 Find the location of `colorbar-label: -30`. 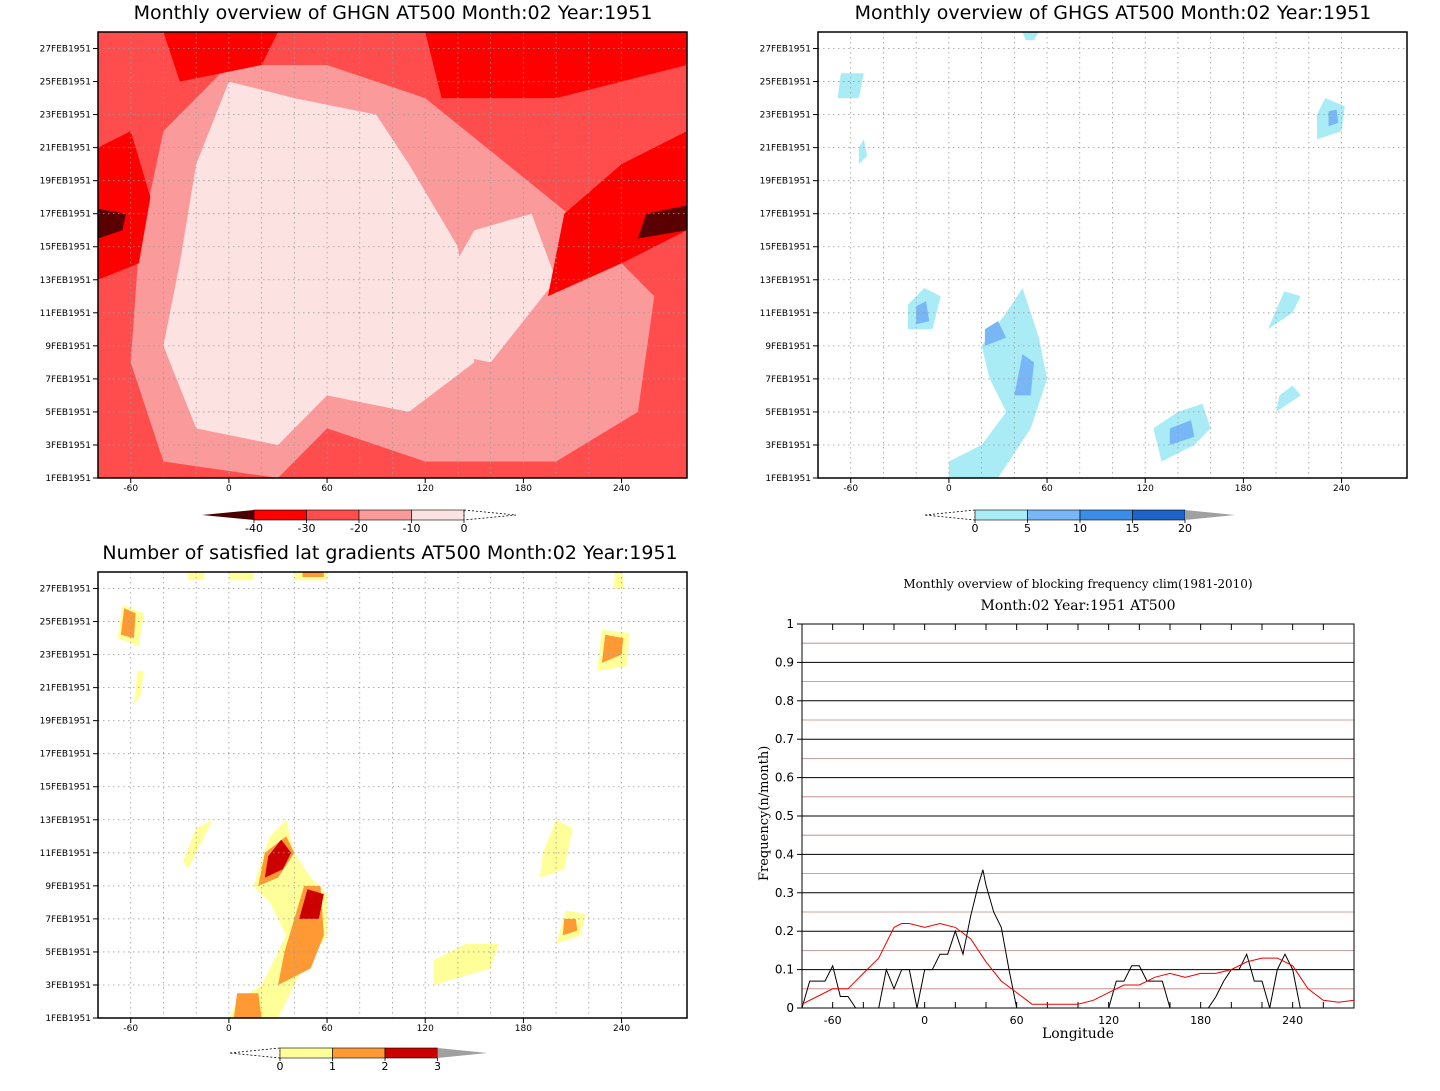

colorbar-label: -30 is located at coordinates (307, 528).